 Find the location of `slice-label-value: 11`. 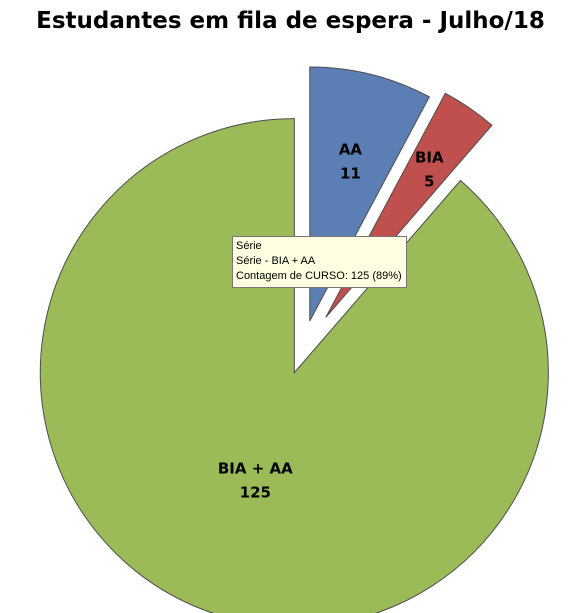

slice-label-value: 11 is located at coordinates (350, 173).